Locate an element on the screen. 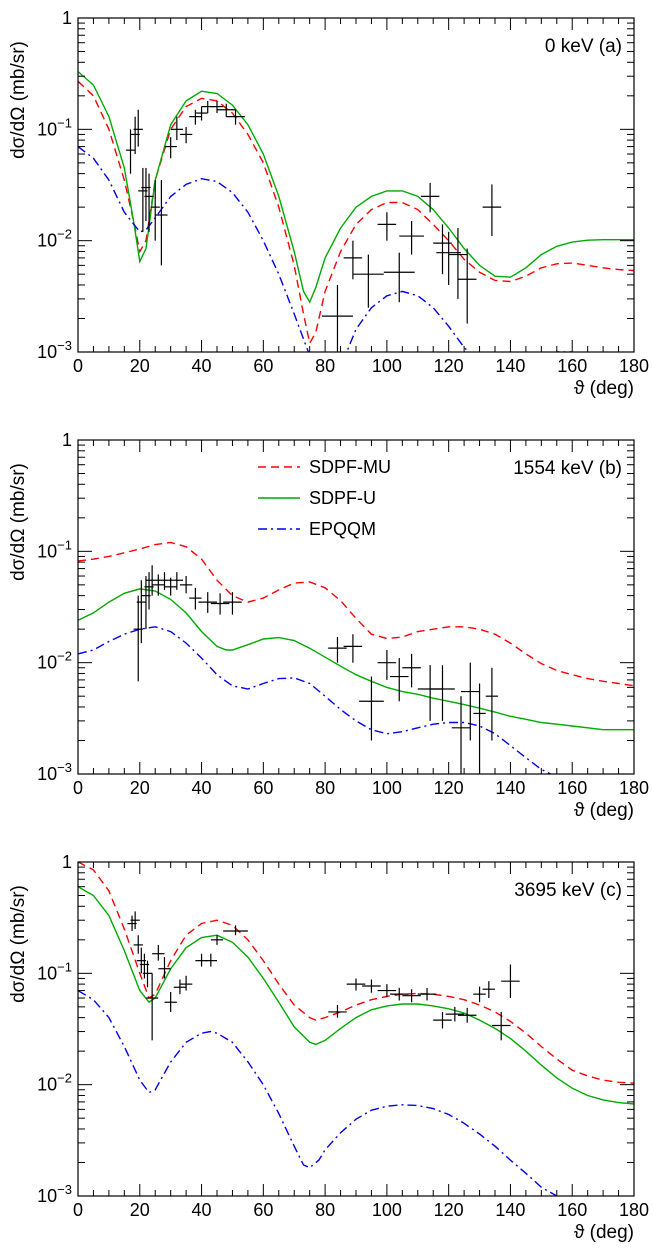 The image size is (653, 1254). panel-a-y-axis-label: dσ/dΩ (mb/sr) is located at coordinates (18, 100).